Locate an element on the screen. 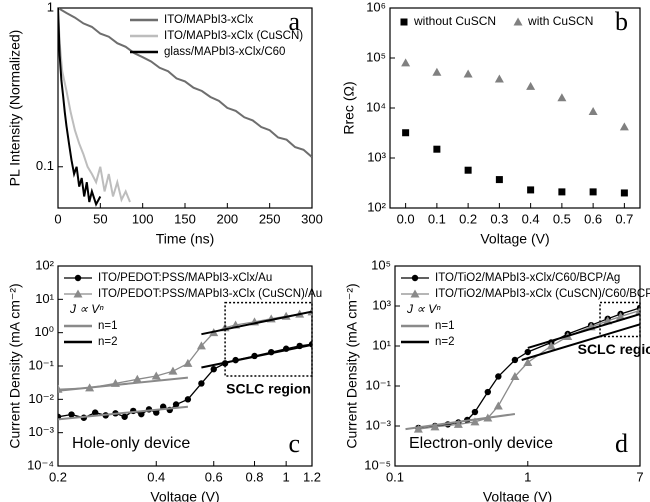 The height and width of the screenshot is (502, 650). legend-label: ITO/TiO2/MAPbI3-xClx/C60/BCP/Ag is located at coordinates (527, 278).